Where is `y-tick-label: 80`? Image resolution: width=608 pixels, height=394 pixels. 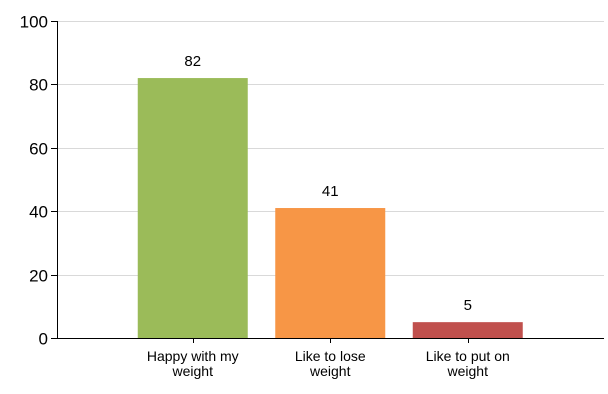
y-tick-label: 80 is located at coordinates (38, 85).